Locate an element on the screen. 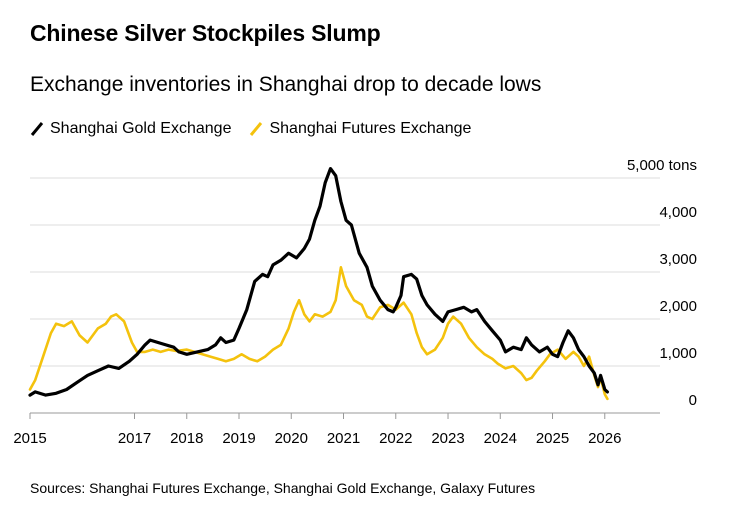 This screenshot has height=512, width=753. x-tick-label: 2023 is located at coordinates (447, 438).